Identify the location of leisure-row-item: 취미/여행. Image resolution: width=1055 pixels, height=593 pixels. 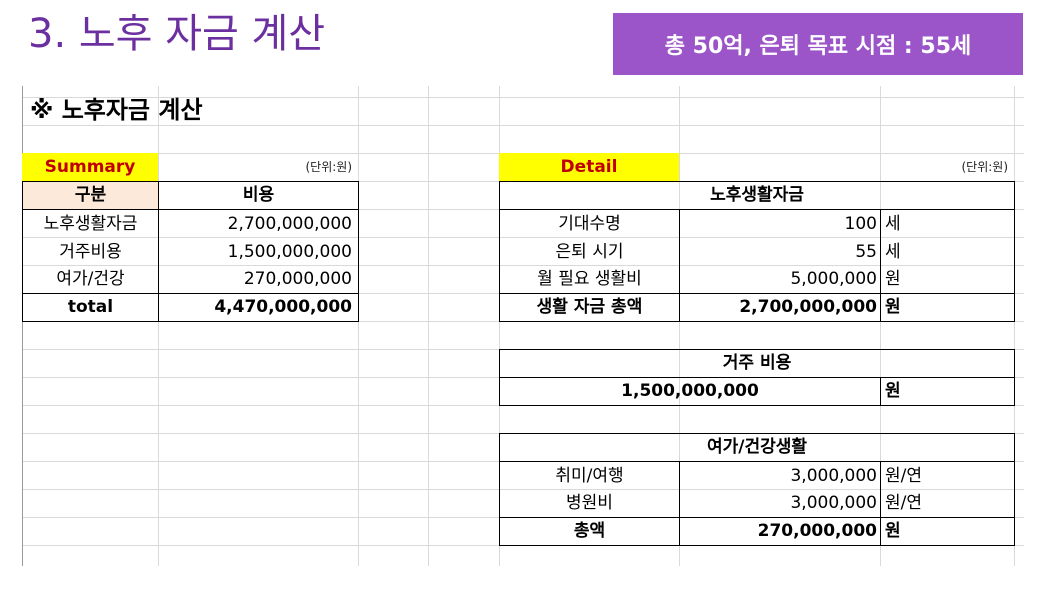
(589, 475).